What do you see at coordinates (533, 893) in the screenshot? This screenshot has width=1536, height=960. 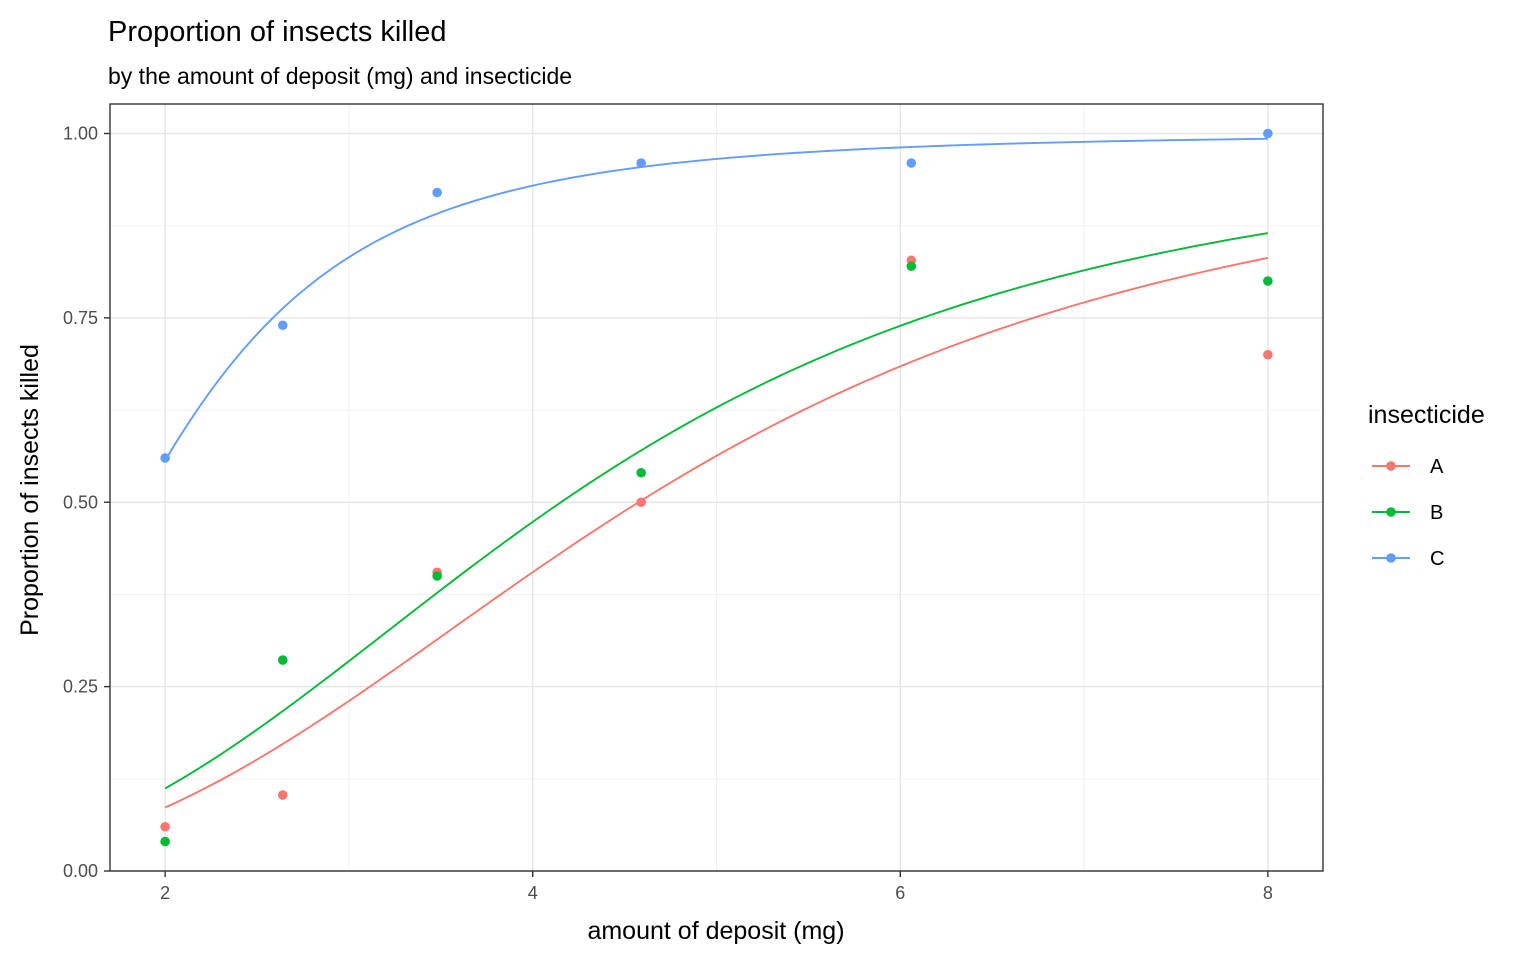 I see `x-tick-label: 4` at bounding box center [533, 893].